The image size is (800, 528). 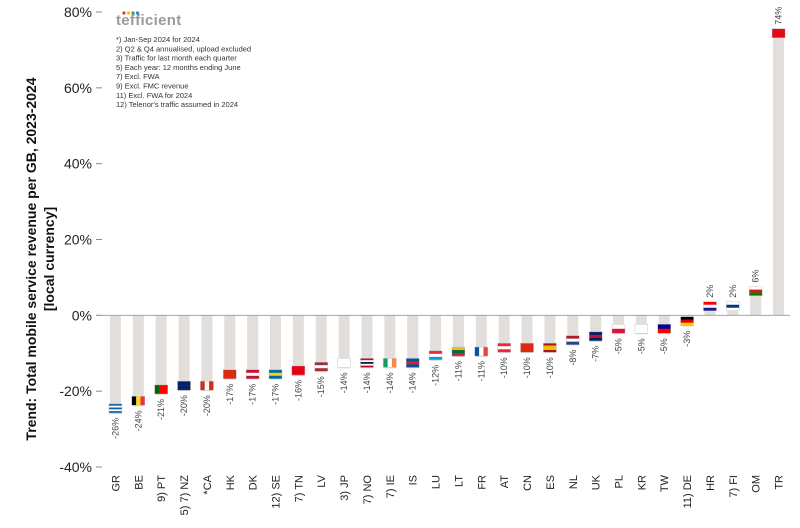 What do you see at coordinates (551, 482) in the screenshot?
I see `x-tick-label: ES` at bounding box center [551, 482].